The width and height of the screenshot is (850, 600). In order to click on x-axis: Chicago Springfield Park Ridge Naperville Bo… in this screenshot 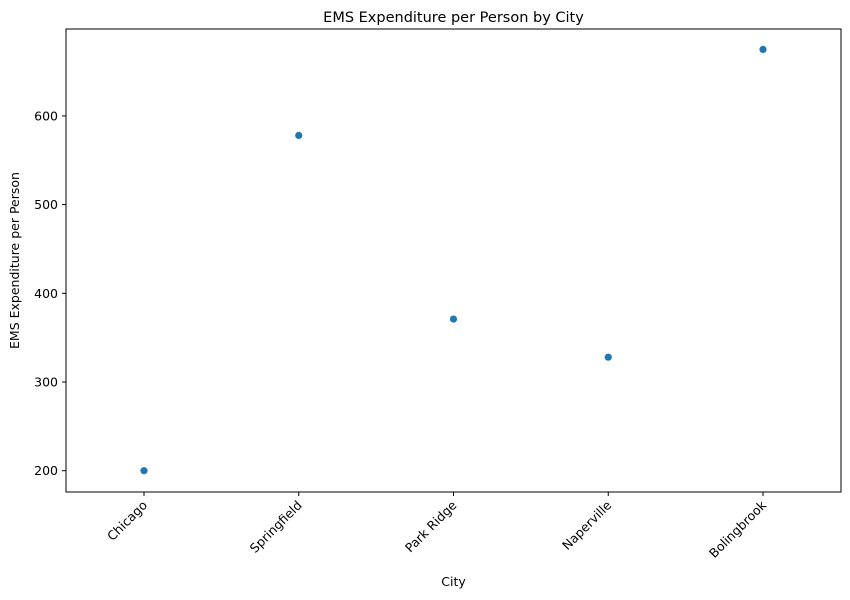, I will do `click(437, 526)`.